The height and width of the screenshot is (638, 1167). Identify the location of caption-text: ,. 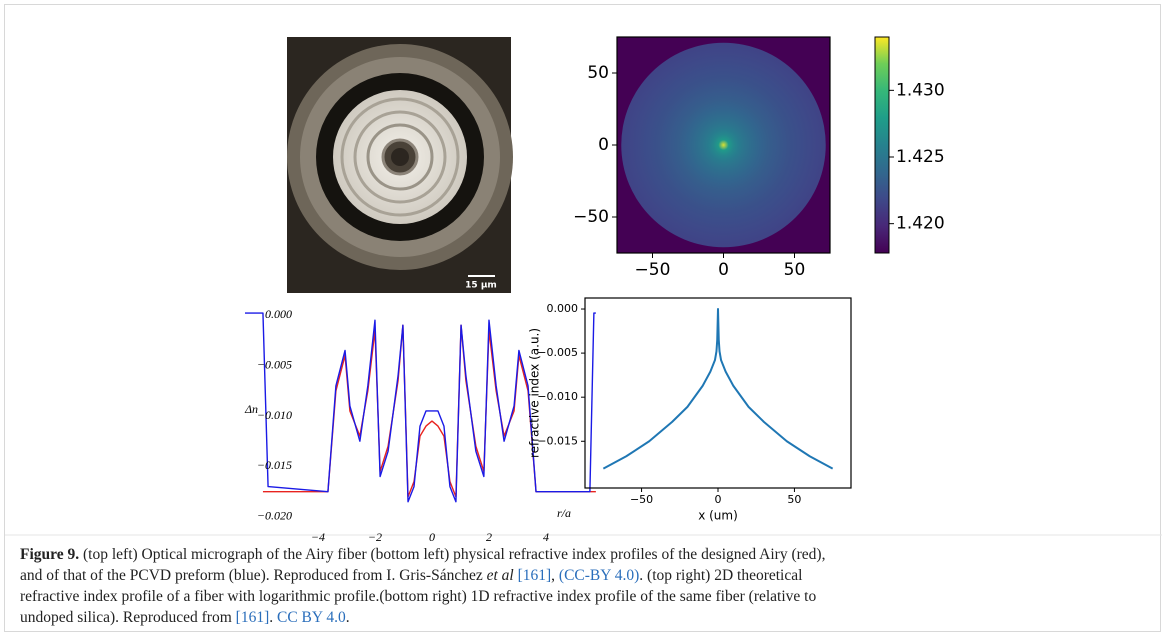
(555, 575).